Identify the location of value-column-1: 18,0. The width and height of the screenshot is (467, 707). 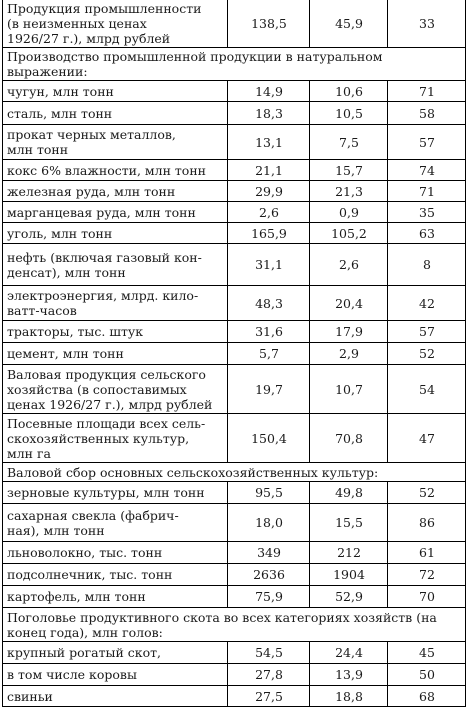
(268, 522).